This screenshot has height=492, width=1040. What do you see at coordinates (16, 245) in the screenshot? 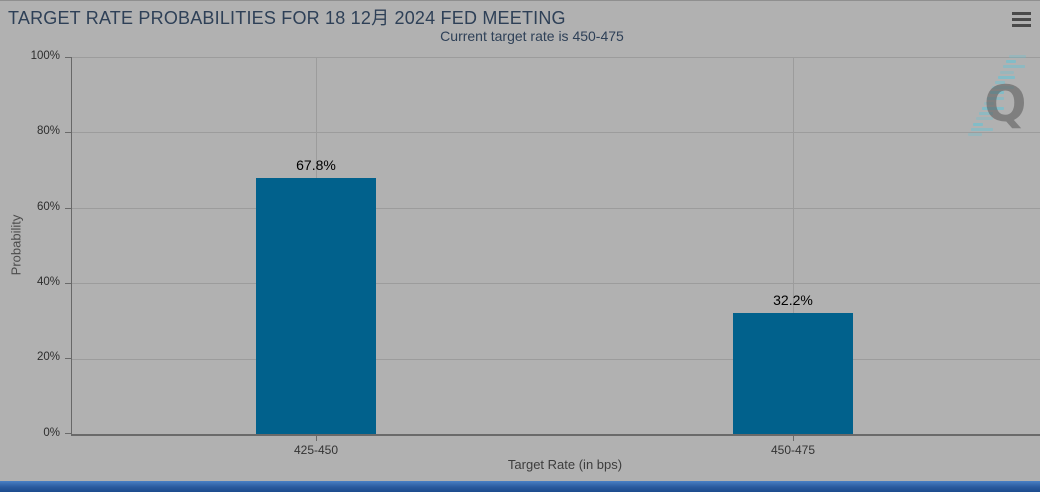
I see `y-axis-title: Probability` at bounding box center [16, 245].